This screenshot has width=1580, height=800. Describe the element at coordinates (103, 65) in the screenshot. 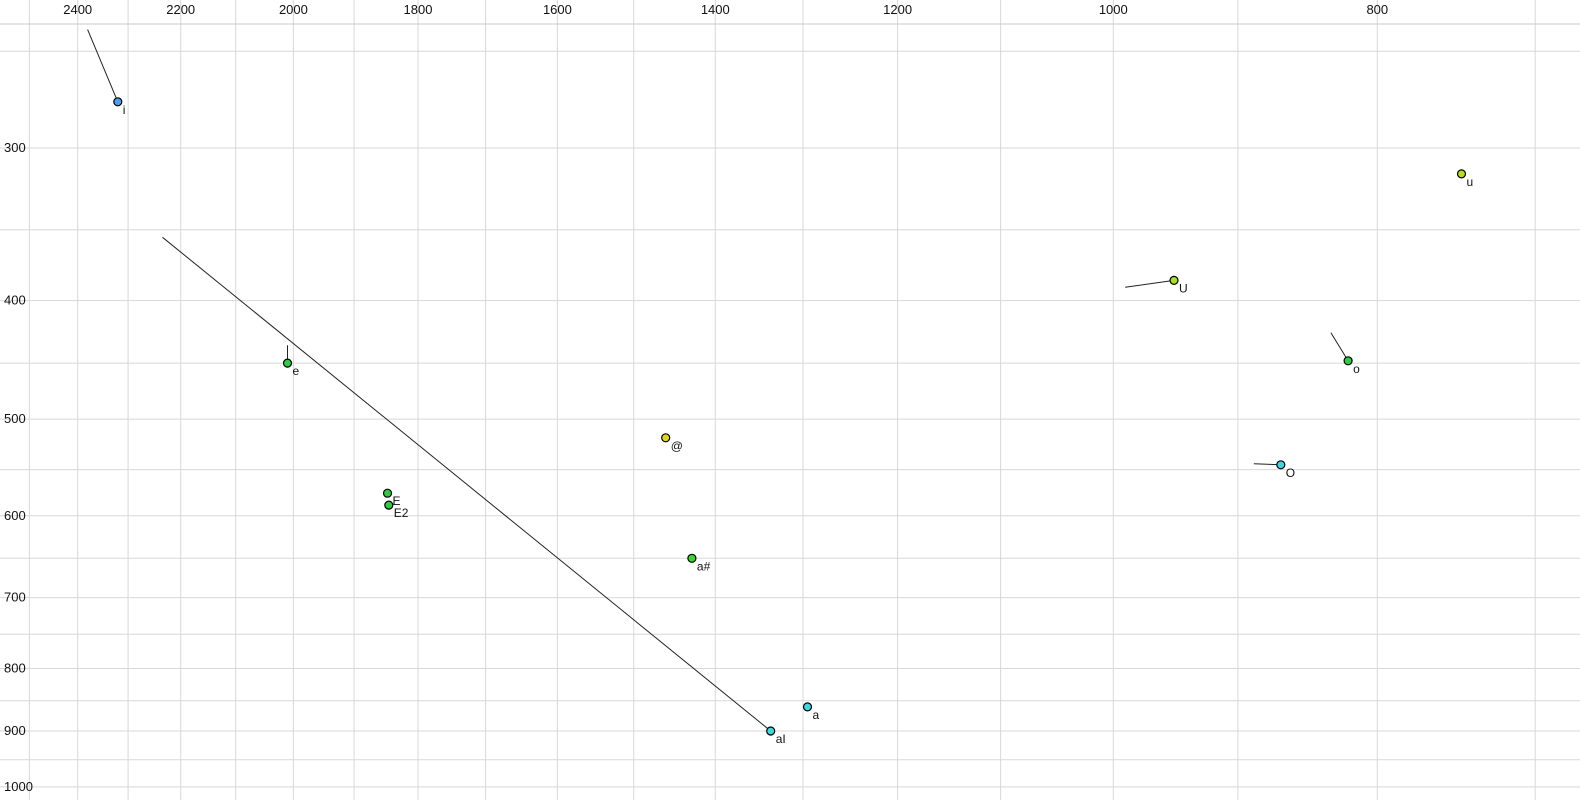

I see `trajectory-line-i` at that location.